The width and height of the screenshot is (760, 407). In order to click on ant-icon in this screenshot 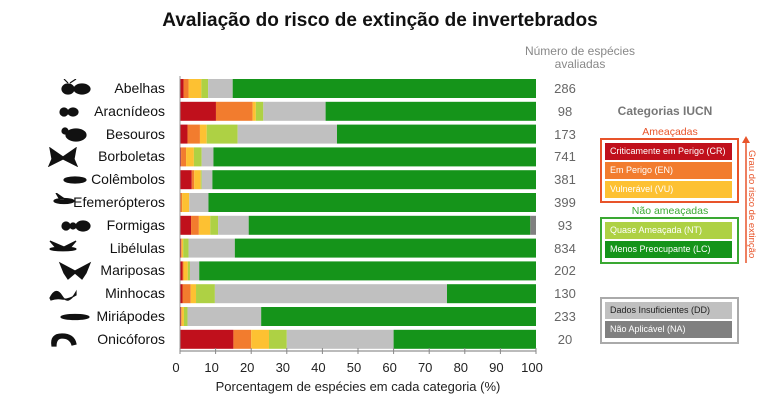, I will do `click(76, 226)`.